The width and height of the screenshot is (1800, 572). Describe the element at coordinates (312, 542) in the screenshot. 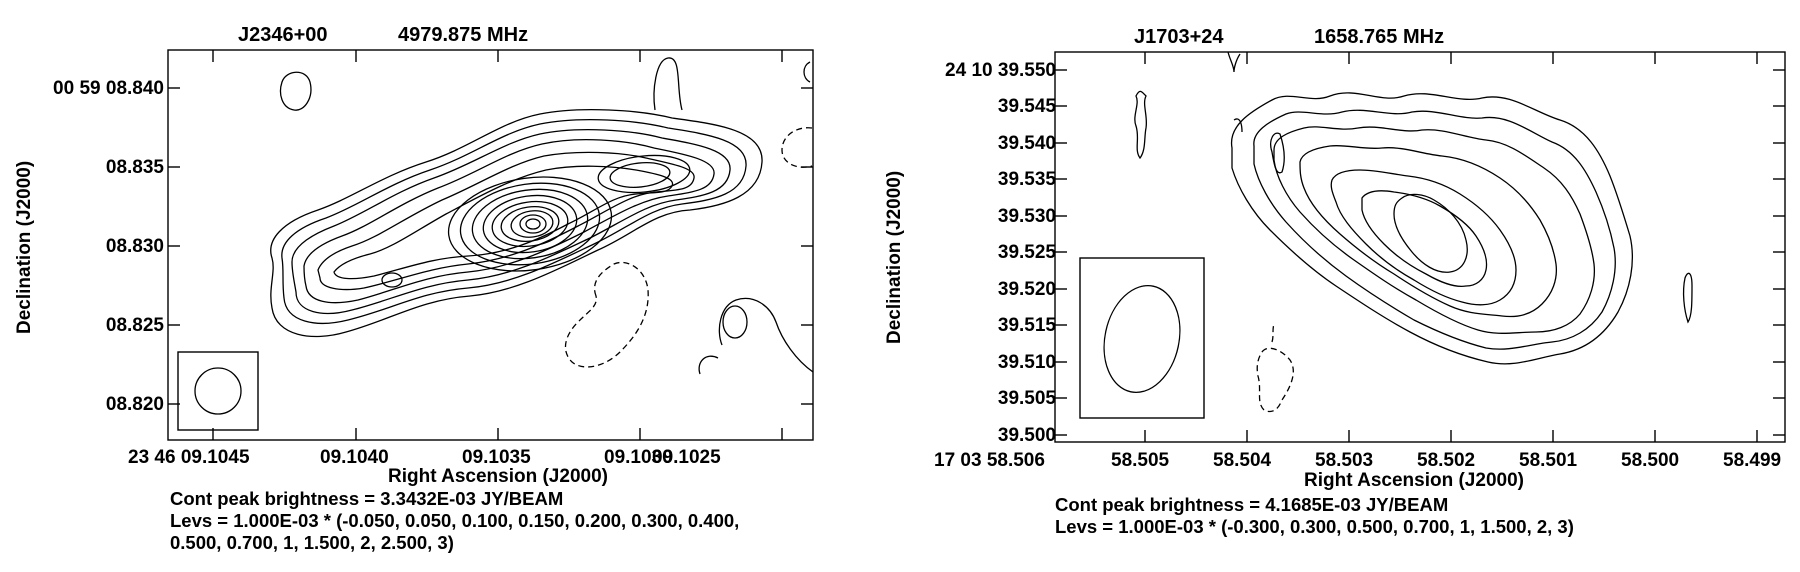

I see `contour-levels-line2: 0.500, 0.700, 1, 1.500, 2, 2.500, 3)` at that location.